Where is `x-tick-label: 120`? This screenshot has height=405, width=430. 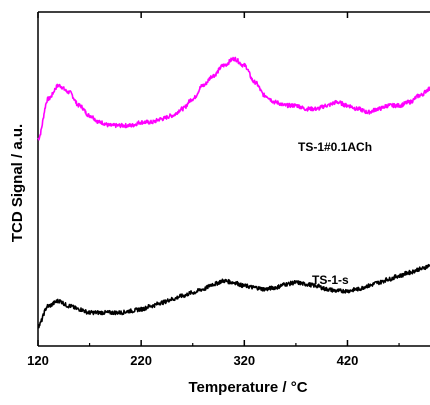 x-tick-label: 120 is located at coordinates (38, 360).